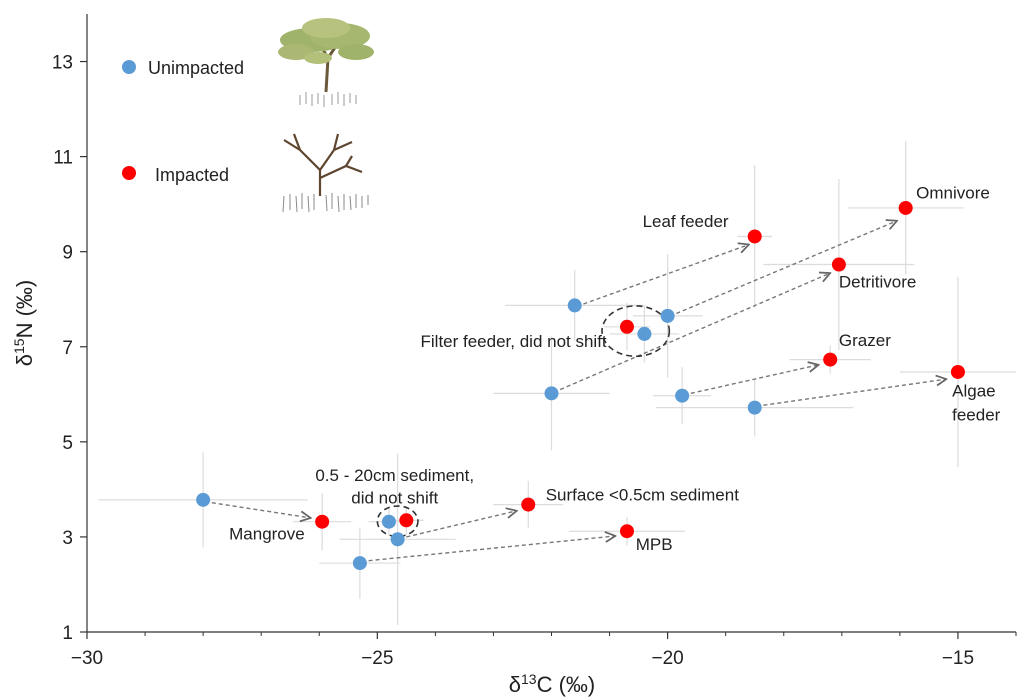 This screenshot has height=697, width=1019. Describe the element at coordinates (686, 221) in the screenshot. I see `point-annotation: Leaf feeder` at that location.